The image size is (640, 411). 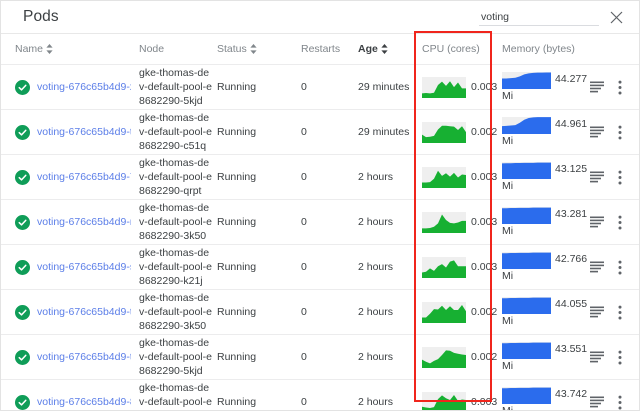 What do you see at coordinates (571, 213) in the screenshot?
I see `memory-value: 43.281` at bounding box center [571, 213].